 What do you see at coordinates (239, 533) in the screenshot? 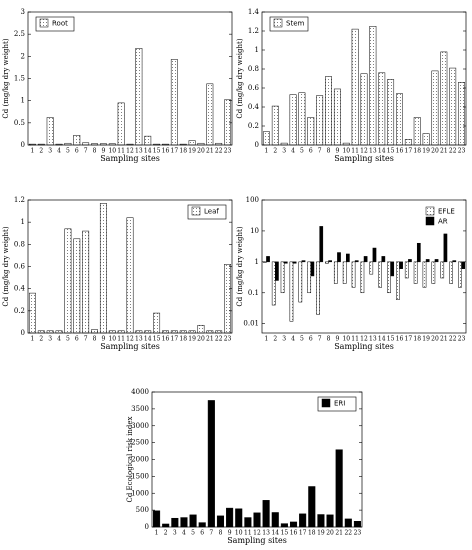
I see `x-tick-label: 10` at bounding box center [239, 533].